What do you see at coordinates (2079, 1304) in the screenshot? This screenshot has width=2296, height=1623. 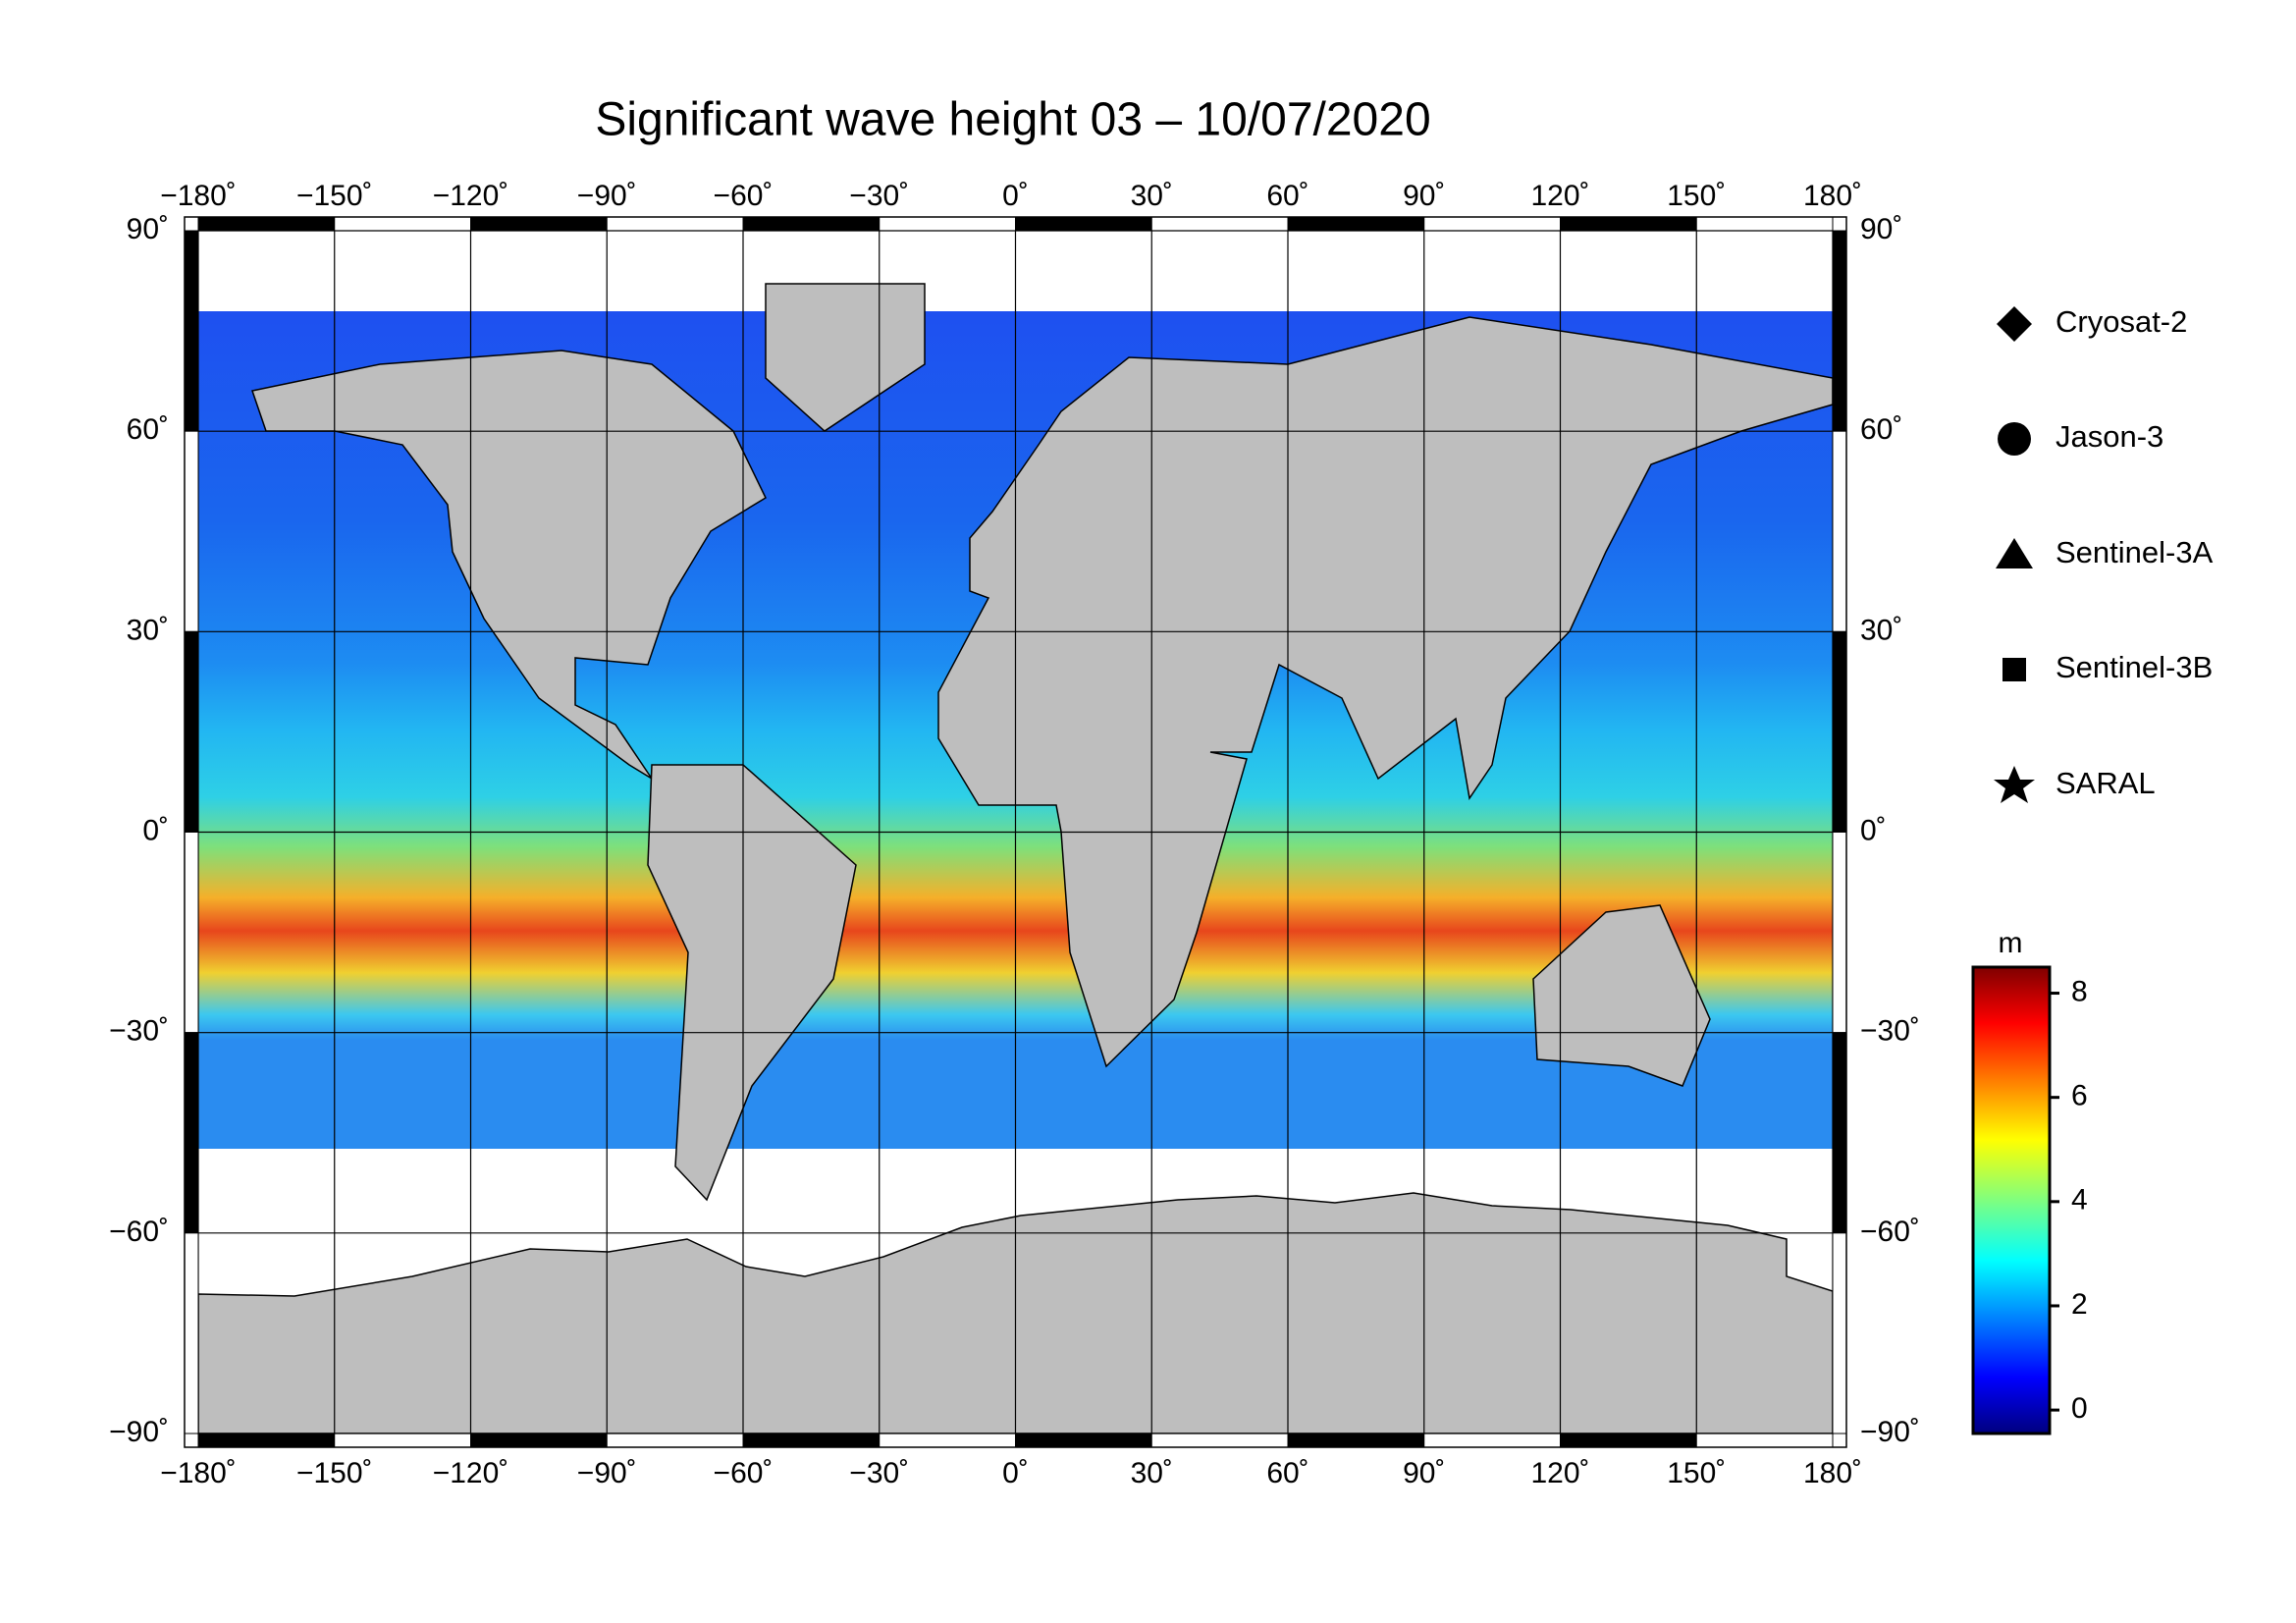 I see `colorbar-tick-label: 2` at bounding box center [2079, 1304].